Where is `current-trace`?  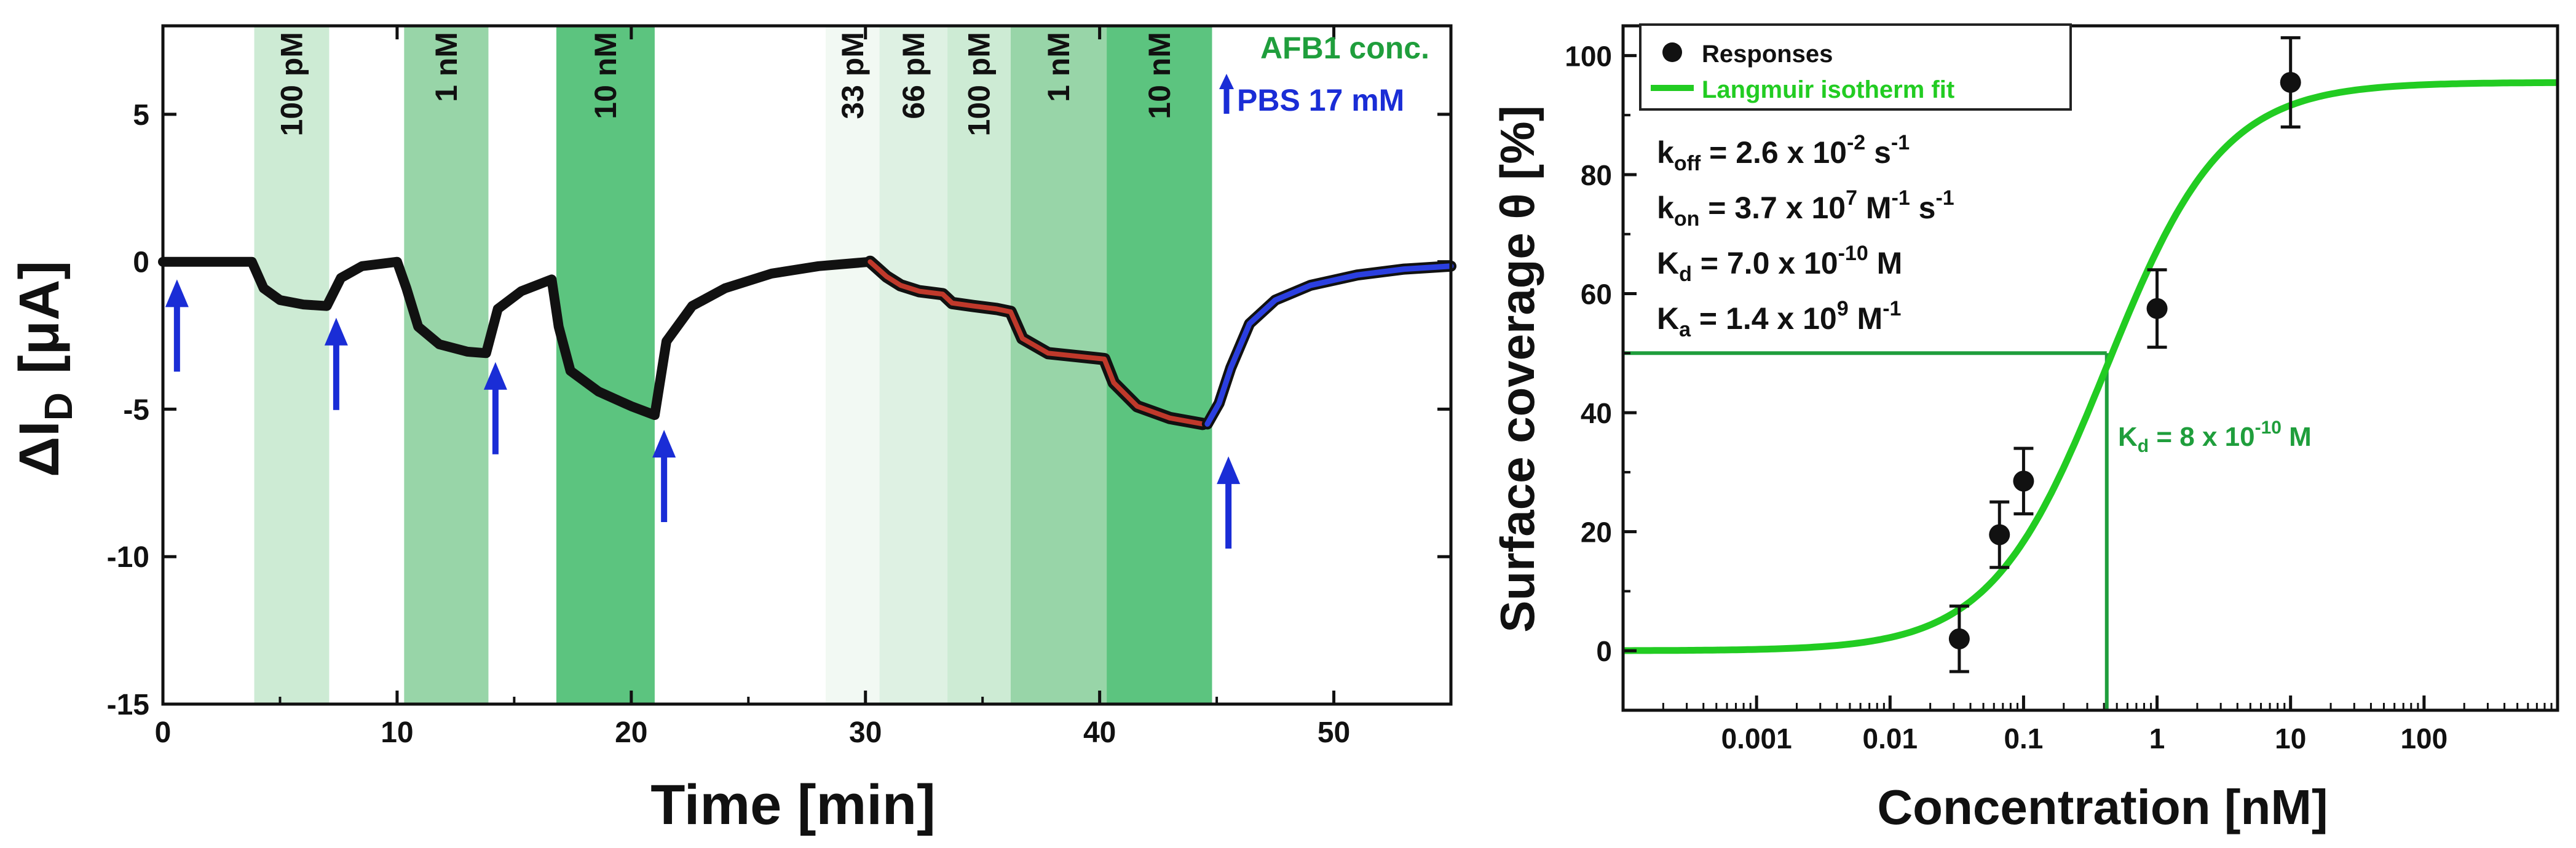 current-trace is located at coordinates (807, 342).